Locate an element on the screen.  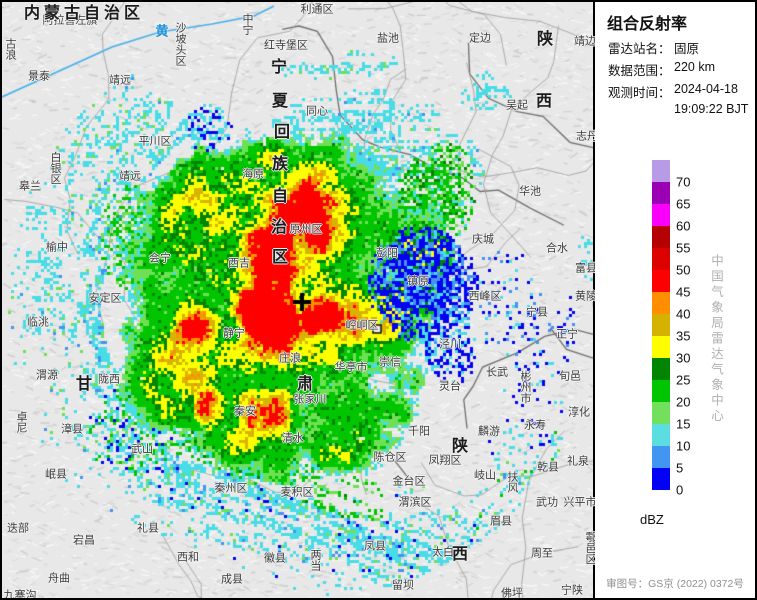
colorbar-tick: 45 is located at coordinates (683, 292).